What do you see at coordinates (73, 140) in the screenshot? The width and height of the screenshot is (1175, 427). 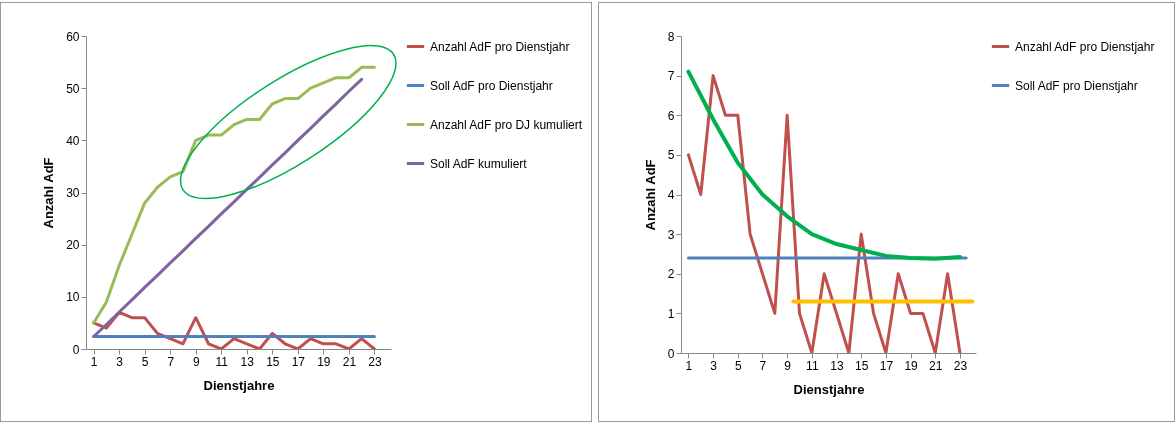 I see `y-tick-label: 40` at bounding box center [73, 140].